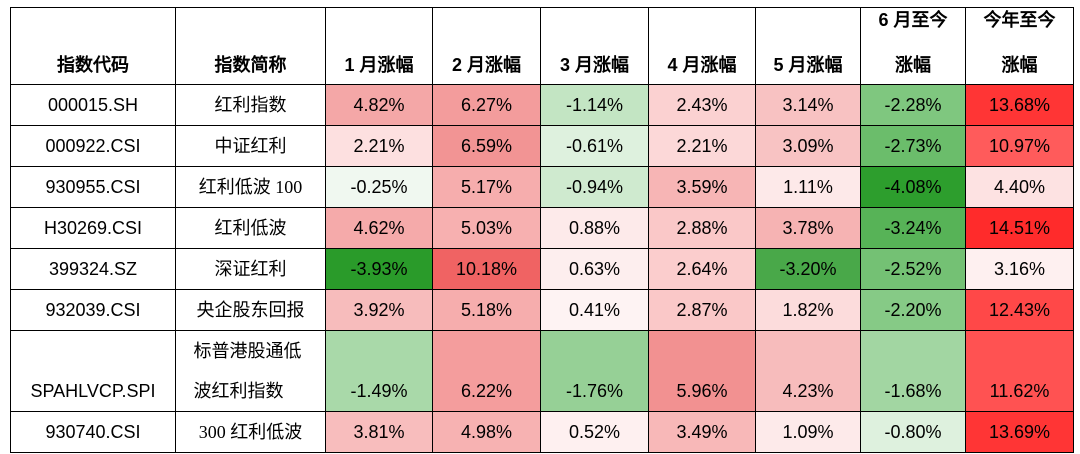 This screenshot has width=1080, height=454. Describe the element at coordinates (594, 228) in the screenshot. I see `mar-return-cell: 0.88%` at that location.